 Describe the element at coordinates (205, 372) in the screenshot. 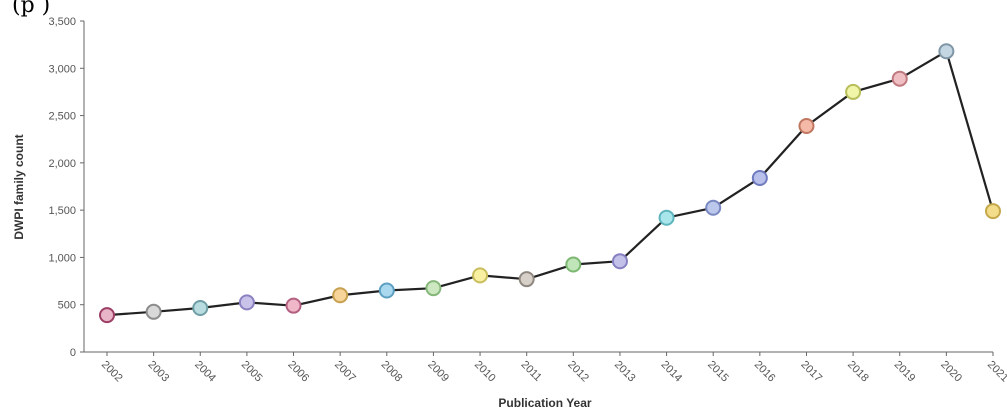

I see `x-tick-label: 2004` at that location.